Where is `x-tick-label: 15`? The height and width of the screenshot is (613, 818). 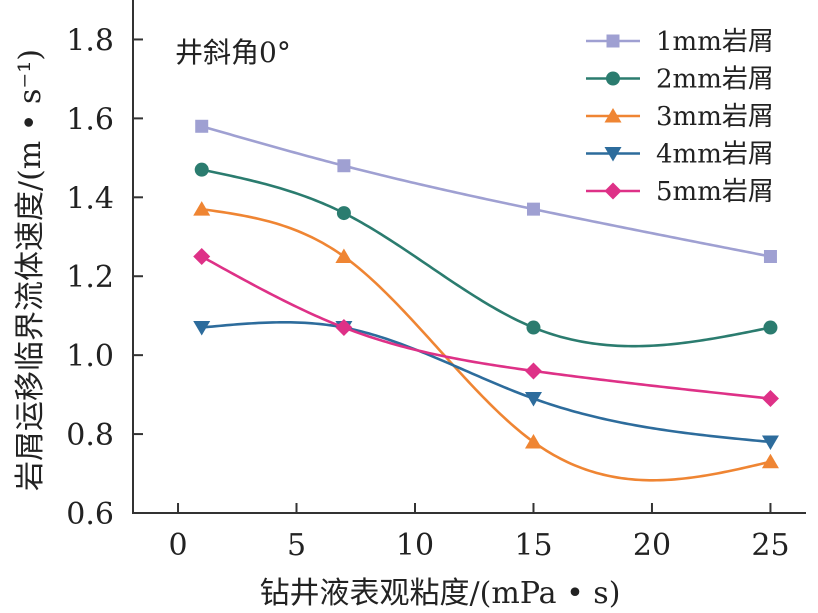 x-tick-label: 15 is located at coordinates (533, 545).